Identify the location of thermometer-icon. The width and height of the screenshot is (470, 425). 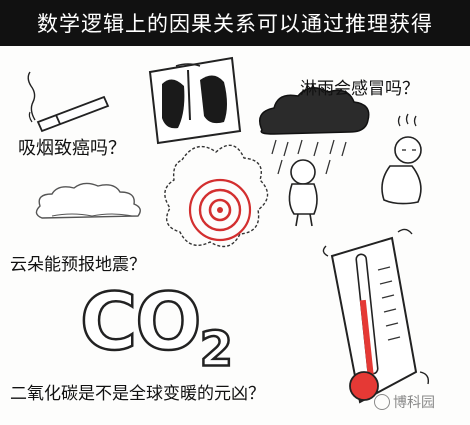
(376, 316).